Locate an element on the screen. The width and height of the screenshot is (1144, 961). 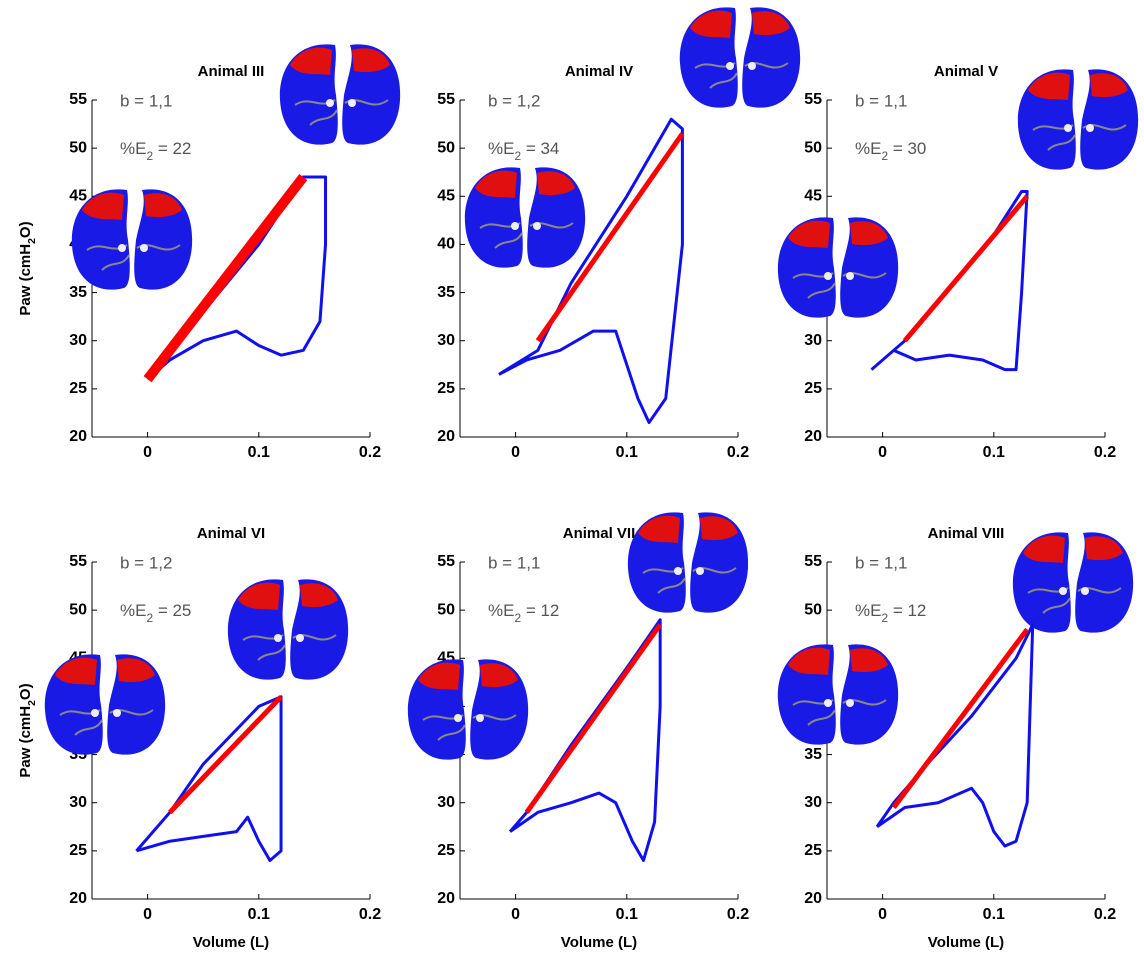
annotation-part: = 34 is located at coordinates (540, 148).